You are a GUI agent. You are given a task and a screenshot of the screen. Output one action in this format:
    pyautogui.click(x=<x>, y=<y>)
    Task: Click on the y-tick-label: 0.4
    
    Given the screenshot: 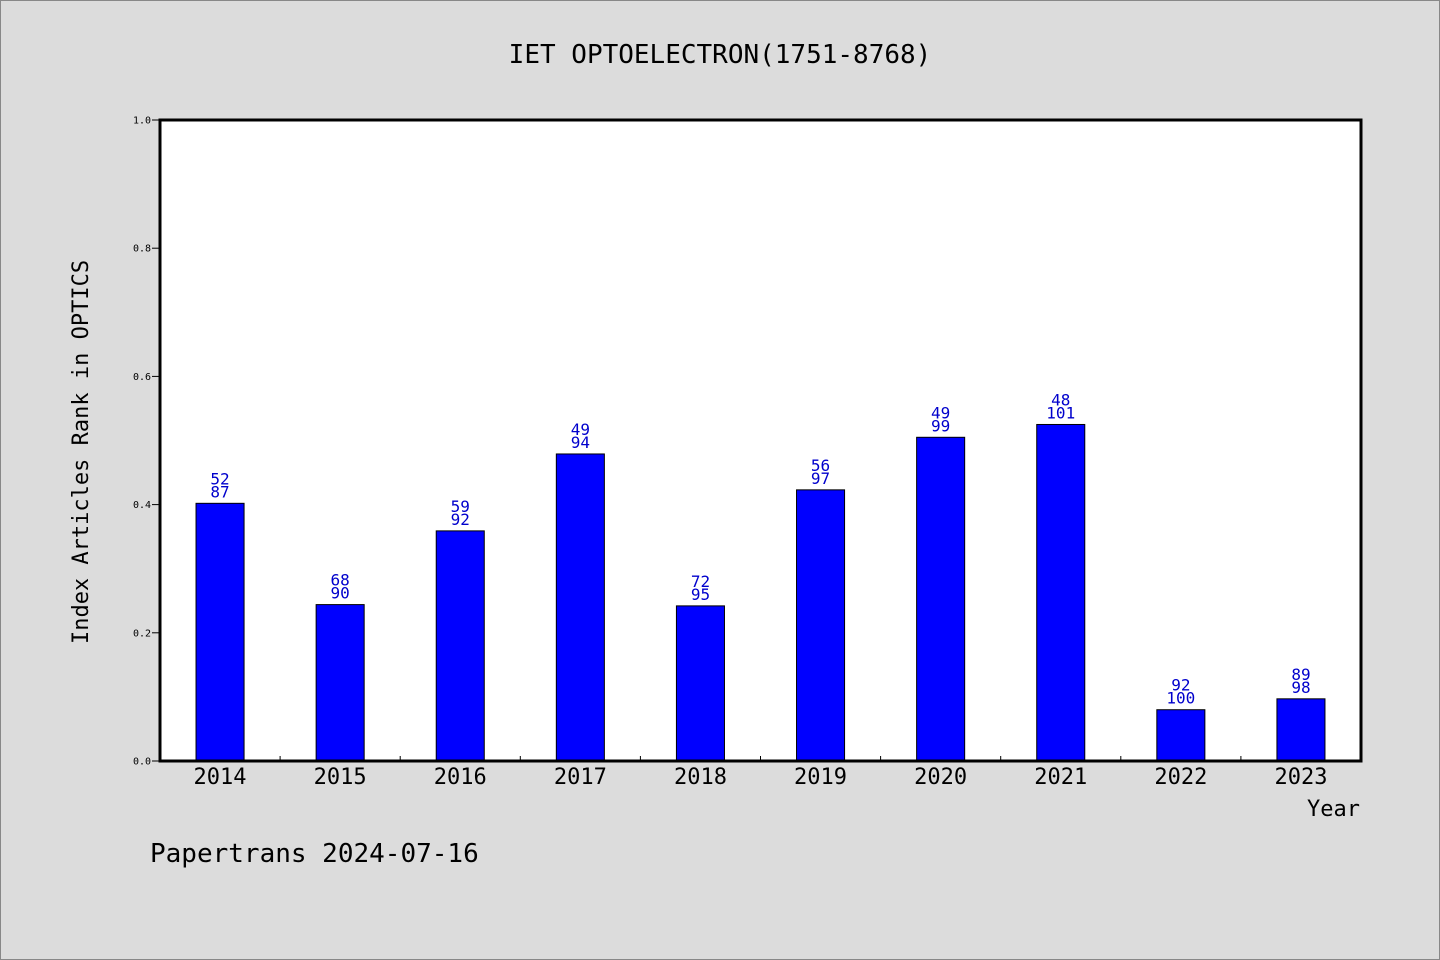 What is the action you would take?
    pyautogui.click(x=142, y=505)
    